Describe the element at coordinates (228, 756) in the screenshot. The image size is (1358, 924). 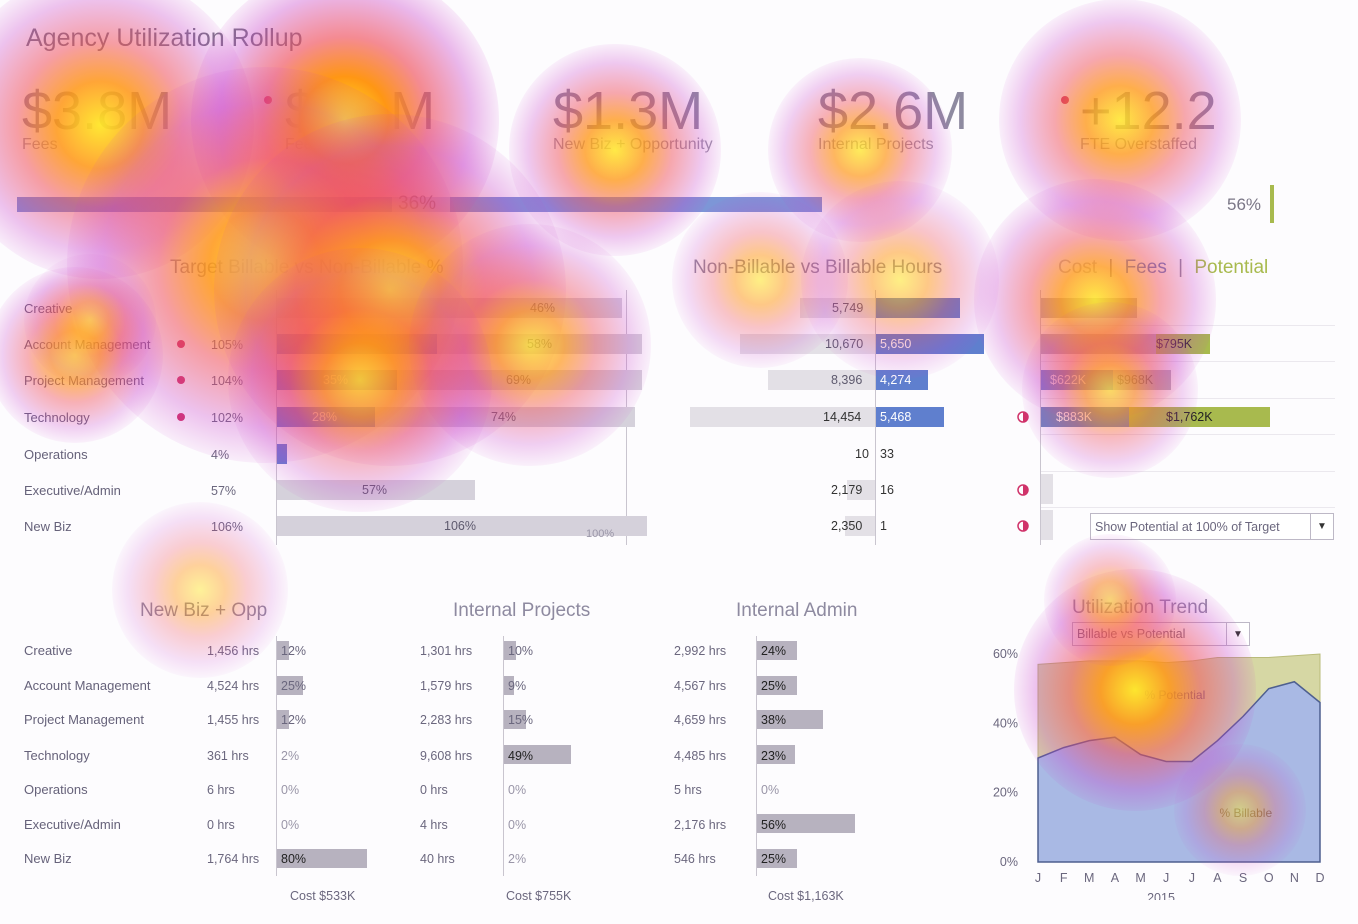
I see `hours-value: 361 hrs` at that location.